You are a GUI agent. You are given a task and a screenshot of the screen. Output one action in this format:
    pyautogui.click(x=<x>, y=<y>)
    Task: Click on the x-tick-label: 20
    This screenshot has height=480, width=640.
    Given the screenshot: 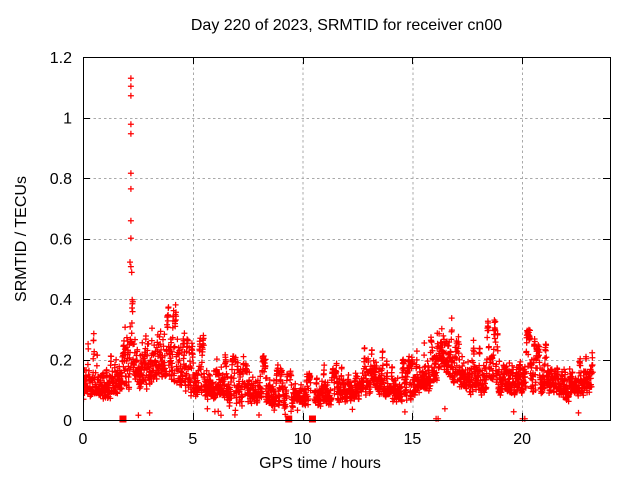 What is the action you would take?
    pyautogui.click(x=522, y=439)
    